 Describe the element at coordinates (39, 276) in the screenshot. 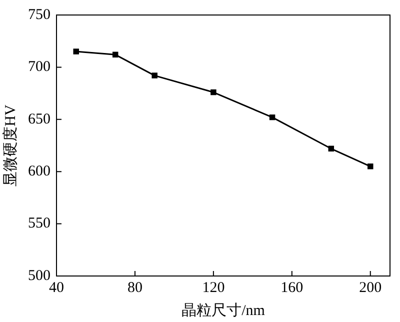

I see `y-tick-label: 500` at that location.